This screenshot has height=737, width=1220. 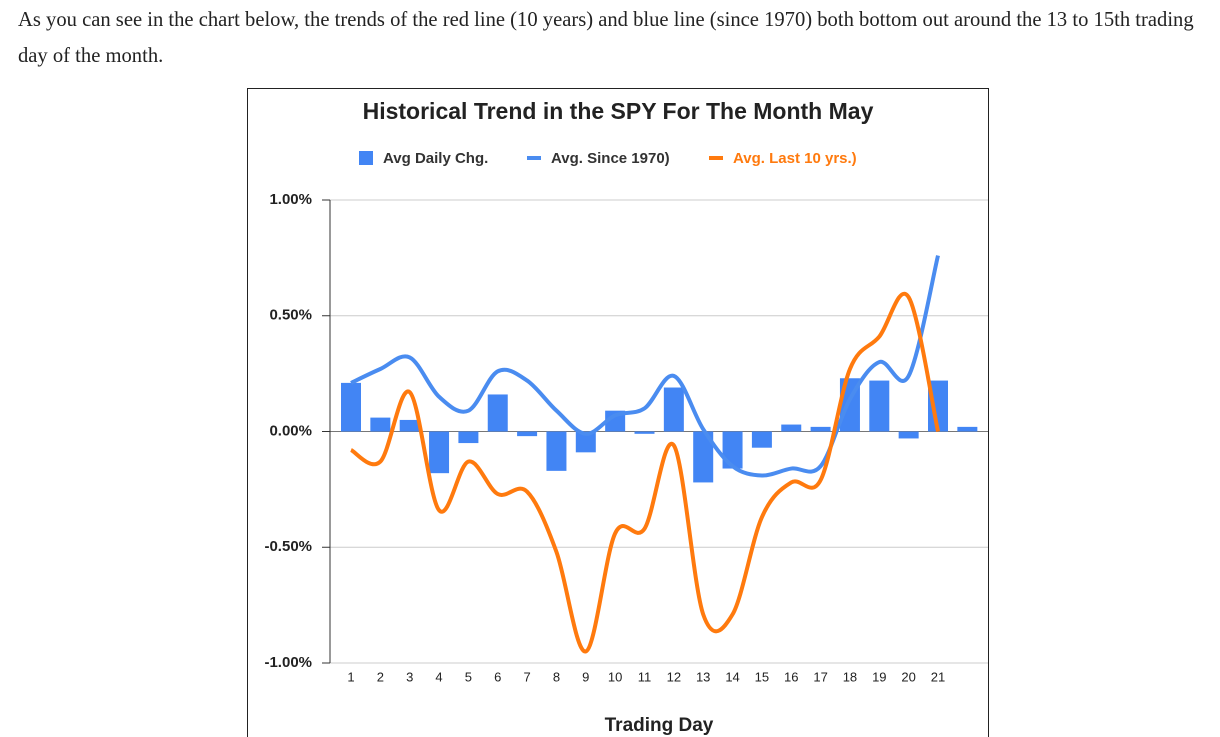 What do you see at coordinates (615, 676) in the screenshot?
I see `x-tick-label: 10` at bounding box center [615, 676].